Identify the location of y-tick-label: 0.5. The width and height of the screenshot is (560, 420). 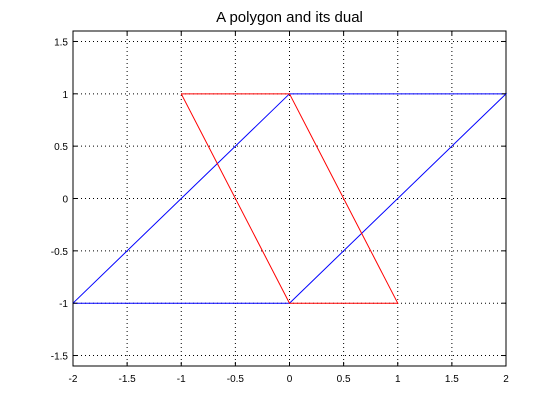
(61, 147).